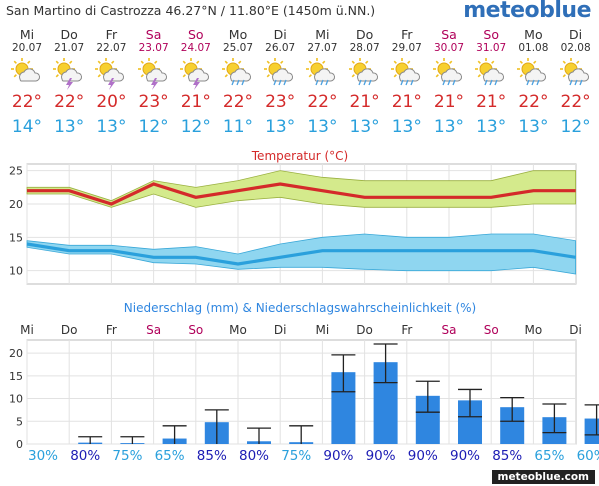 This screenshot has width=599, height=486. What do you see at coordinates (322, 48) in the screenshot?
I see `day-date: 27.07` at bounding box center [322, 48].